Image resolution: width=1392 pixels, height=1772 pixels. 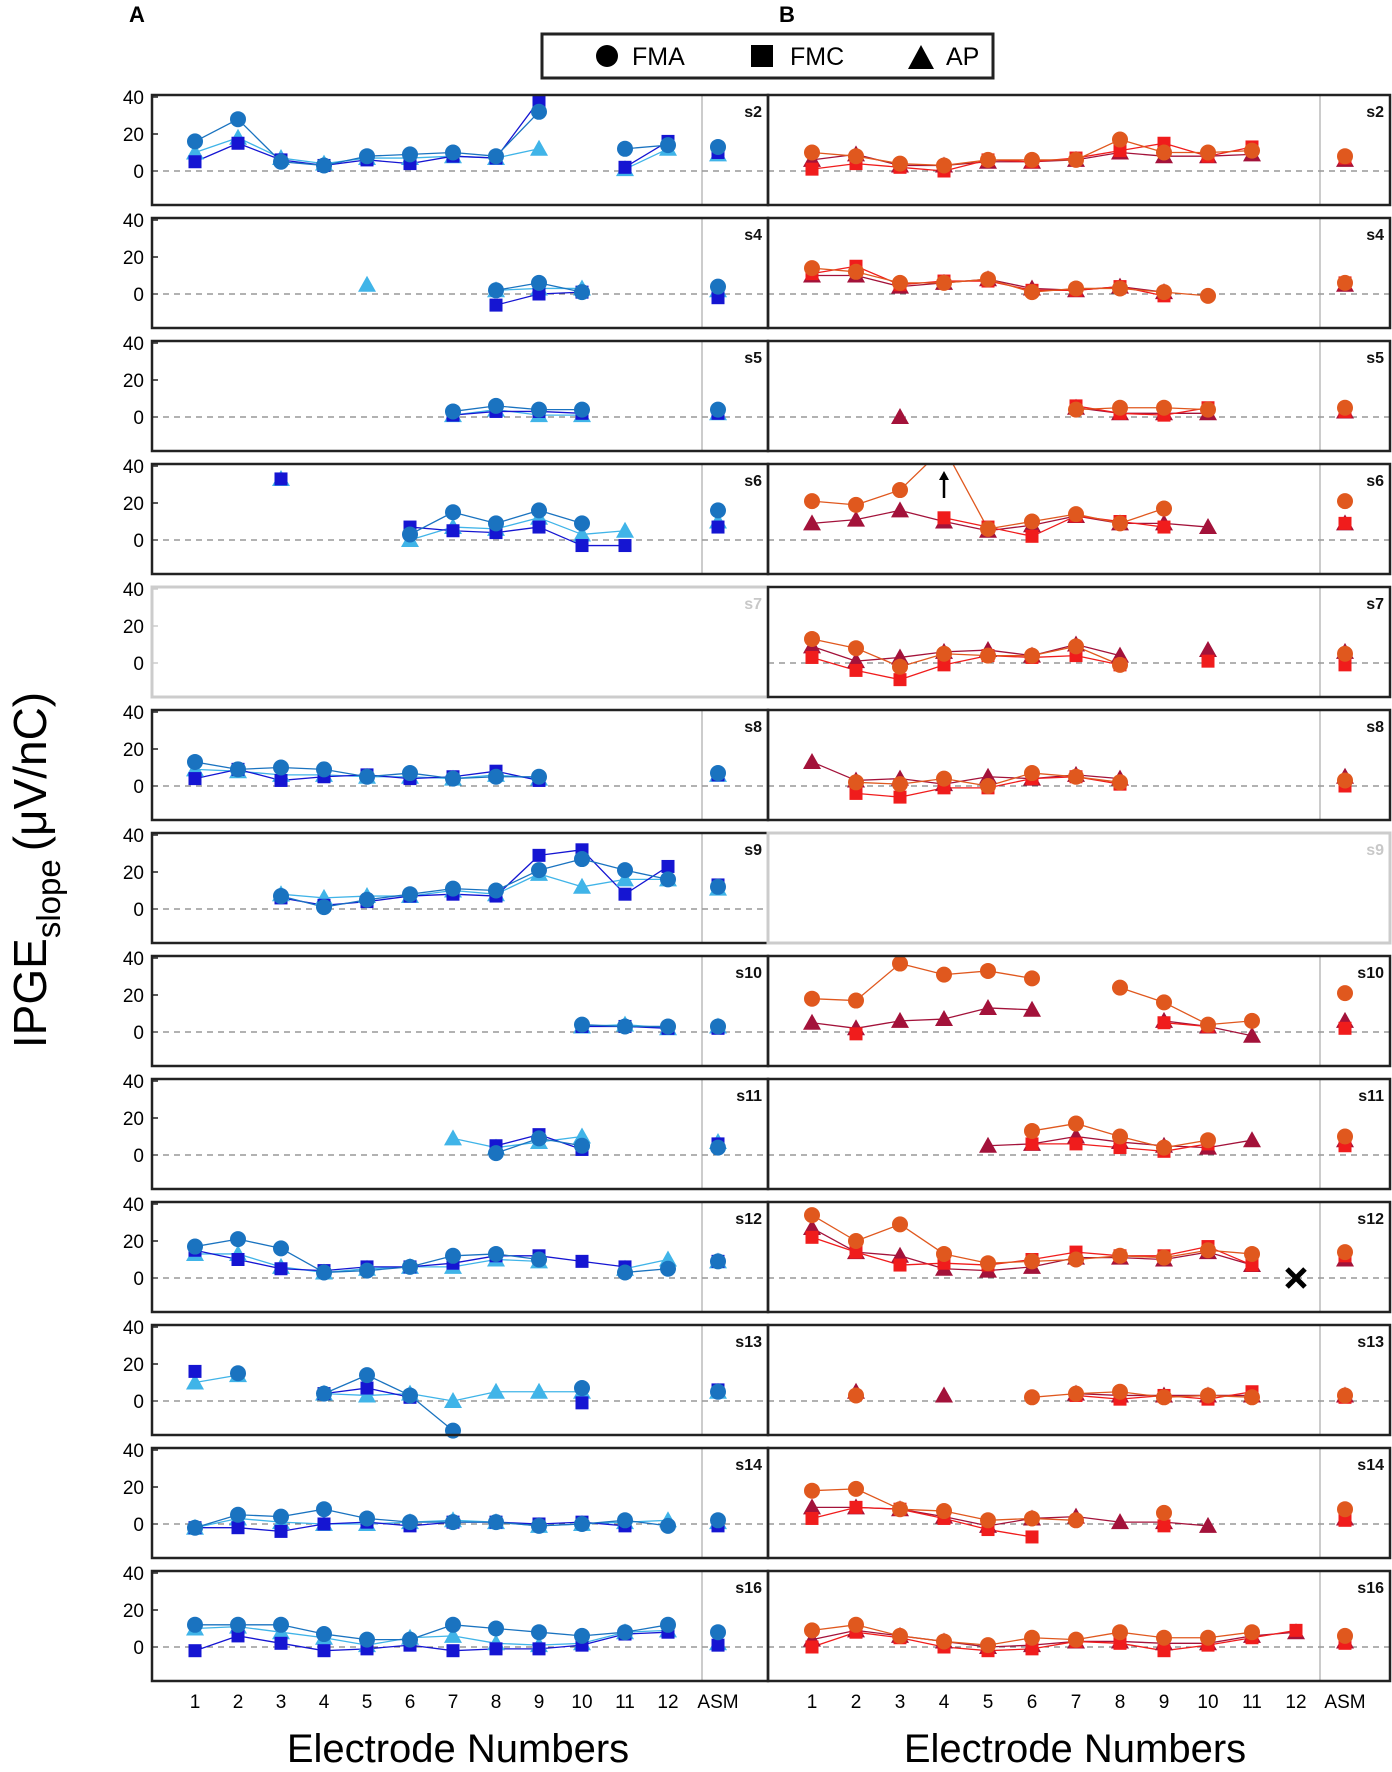 I want to click on subject-label-b: s14, so click(x=1370, y=1465).